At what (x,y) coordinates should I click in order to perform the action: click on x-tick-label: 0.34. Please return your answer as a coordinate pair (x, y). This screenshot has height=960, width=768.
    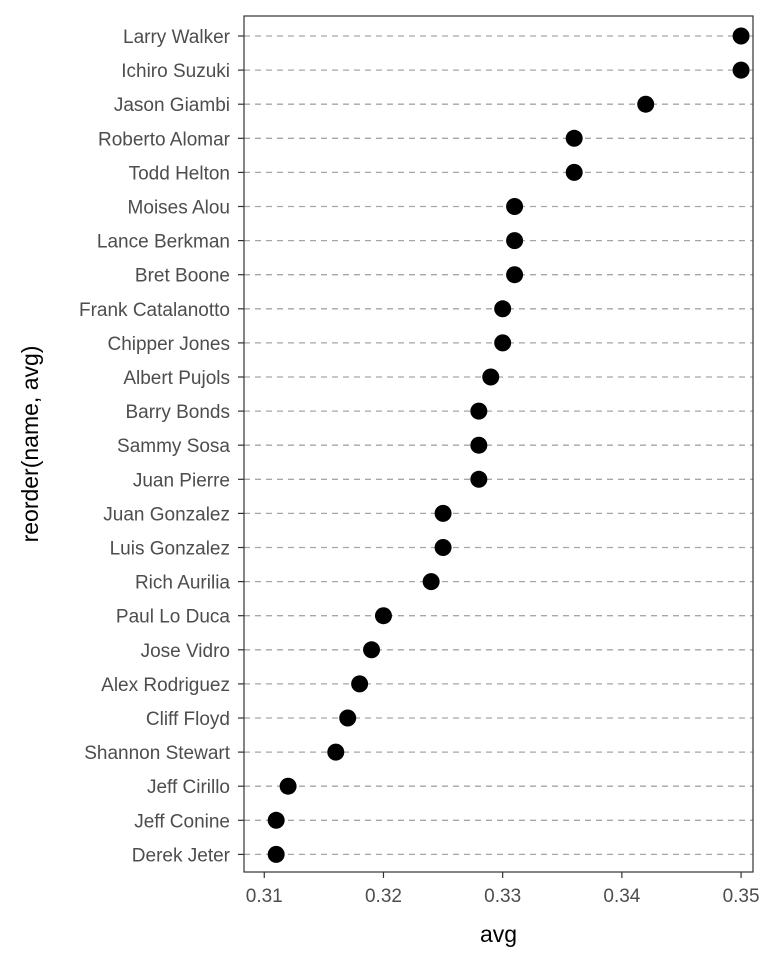
    Looking at the image, I should click on (621, 896).